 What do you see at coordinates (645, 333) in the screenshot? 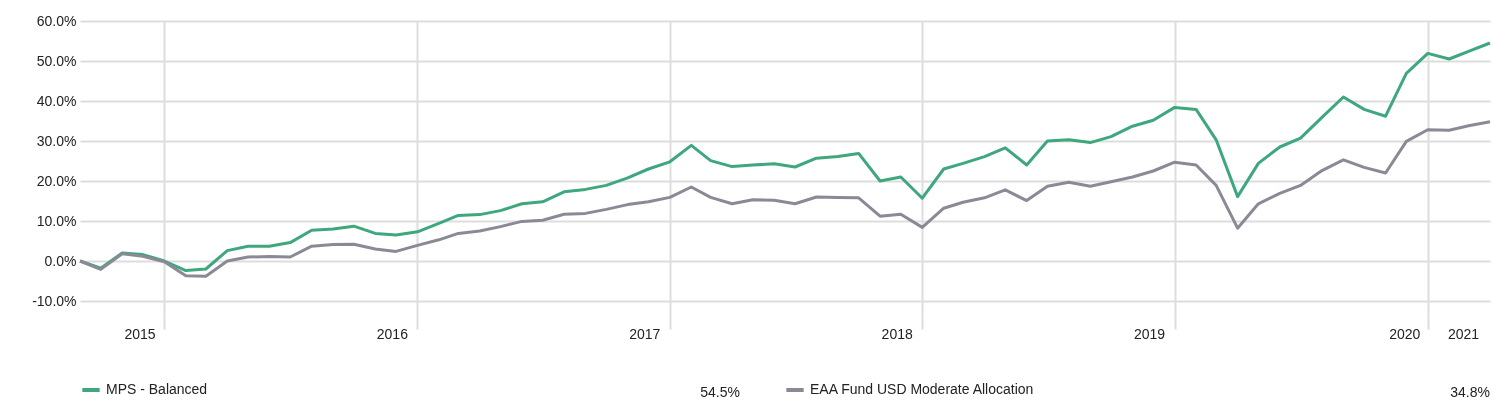
I see `x-tick-label: 2017` at bounding box center [645, 333].